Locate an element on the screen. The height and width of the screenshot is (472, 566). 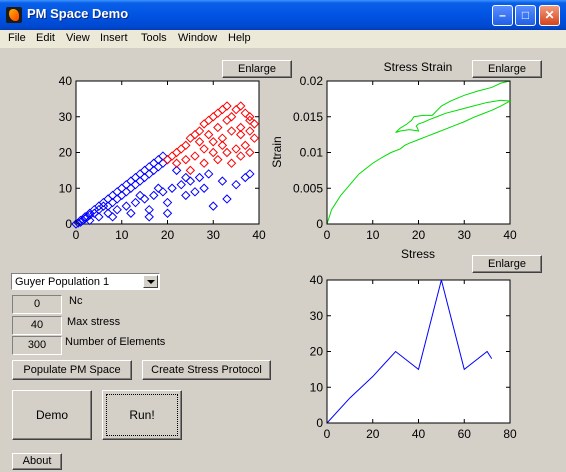
close-button: ✕ is located at coordinates (549, 15).